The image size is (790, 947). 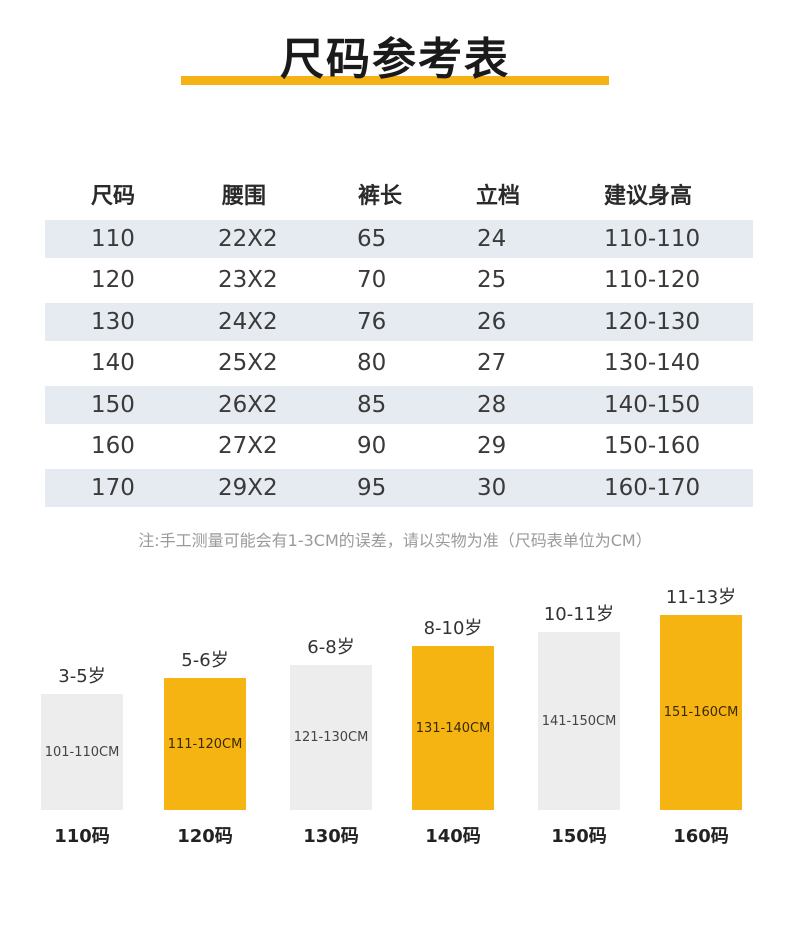 I want to click on cell-suggested-height: 110-120, so click(x=652, y=280).